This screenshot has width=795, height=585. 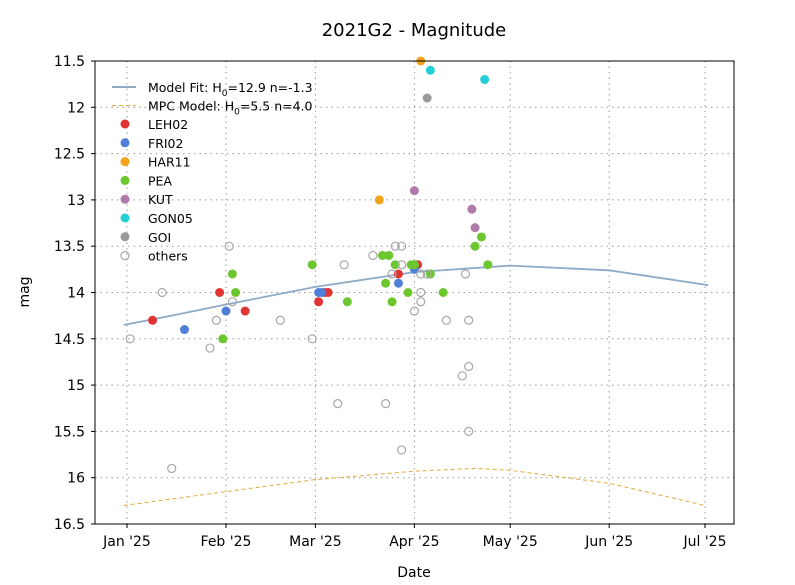 I want to click on x-tick-label: Jul '25, so click(x=704, y=542).